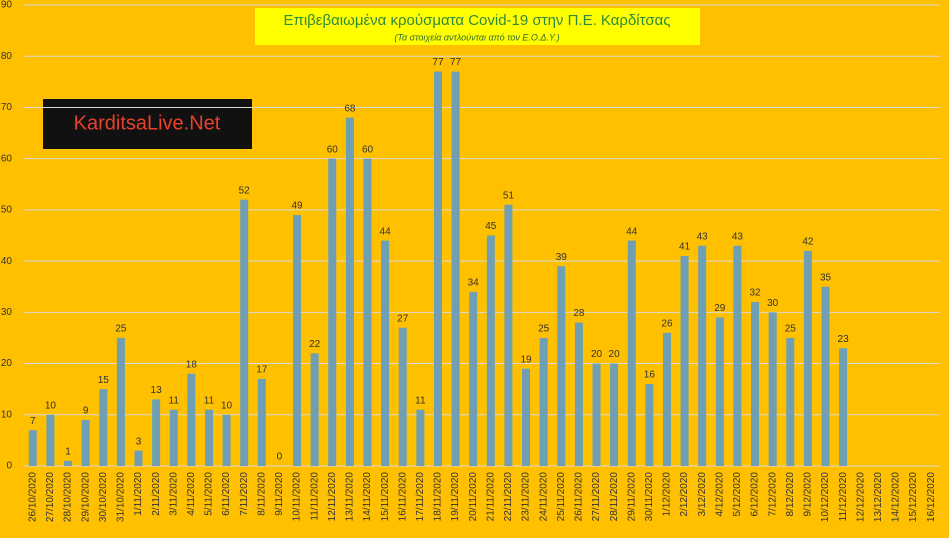 The image size is (949, 538). I want to click on data-label: 30, so click(773, 303).